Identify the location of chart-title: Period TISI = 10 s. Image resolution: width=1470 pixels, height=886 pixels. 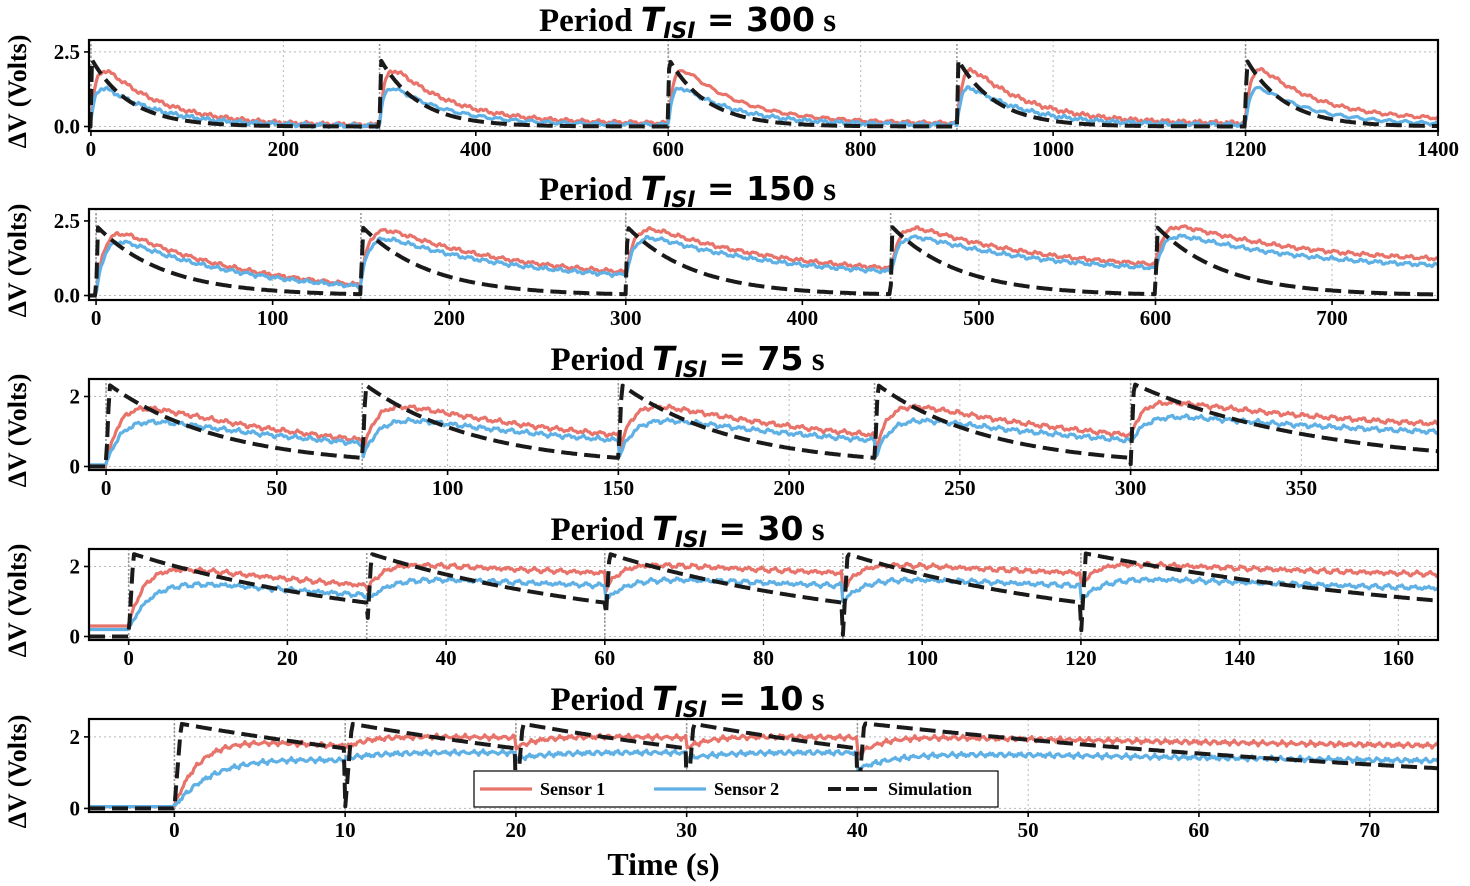
(687, 701).